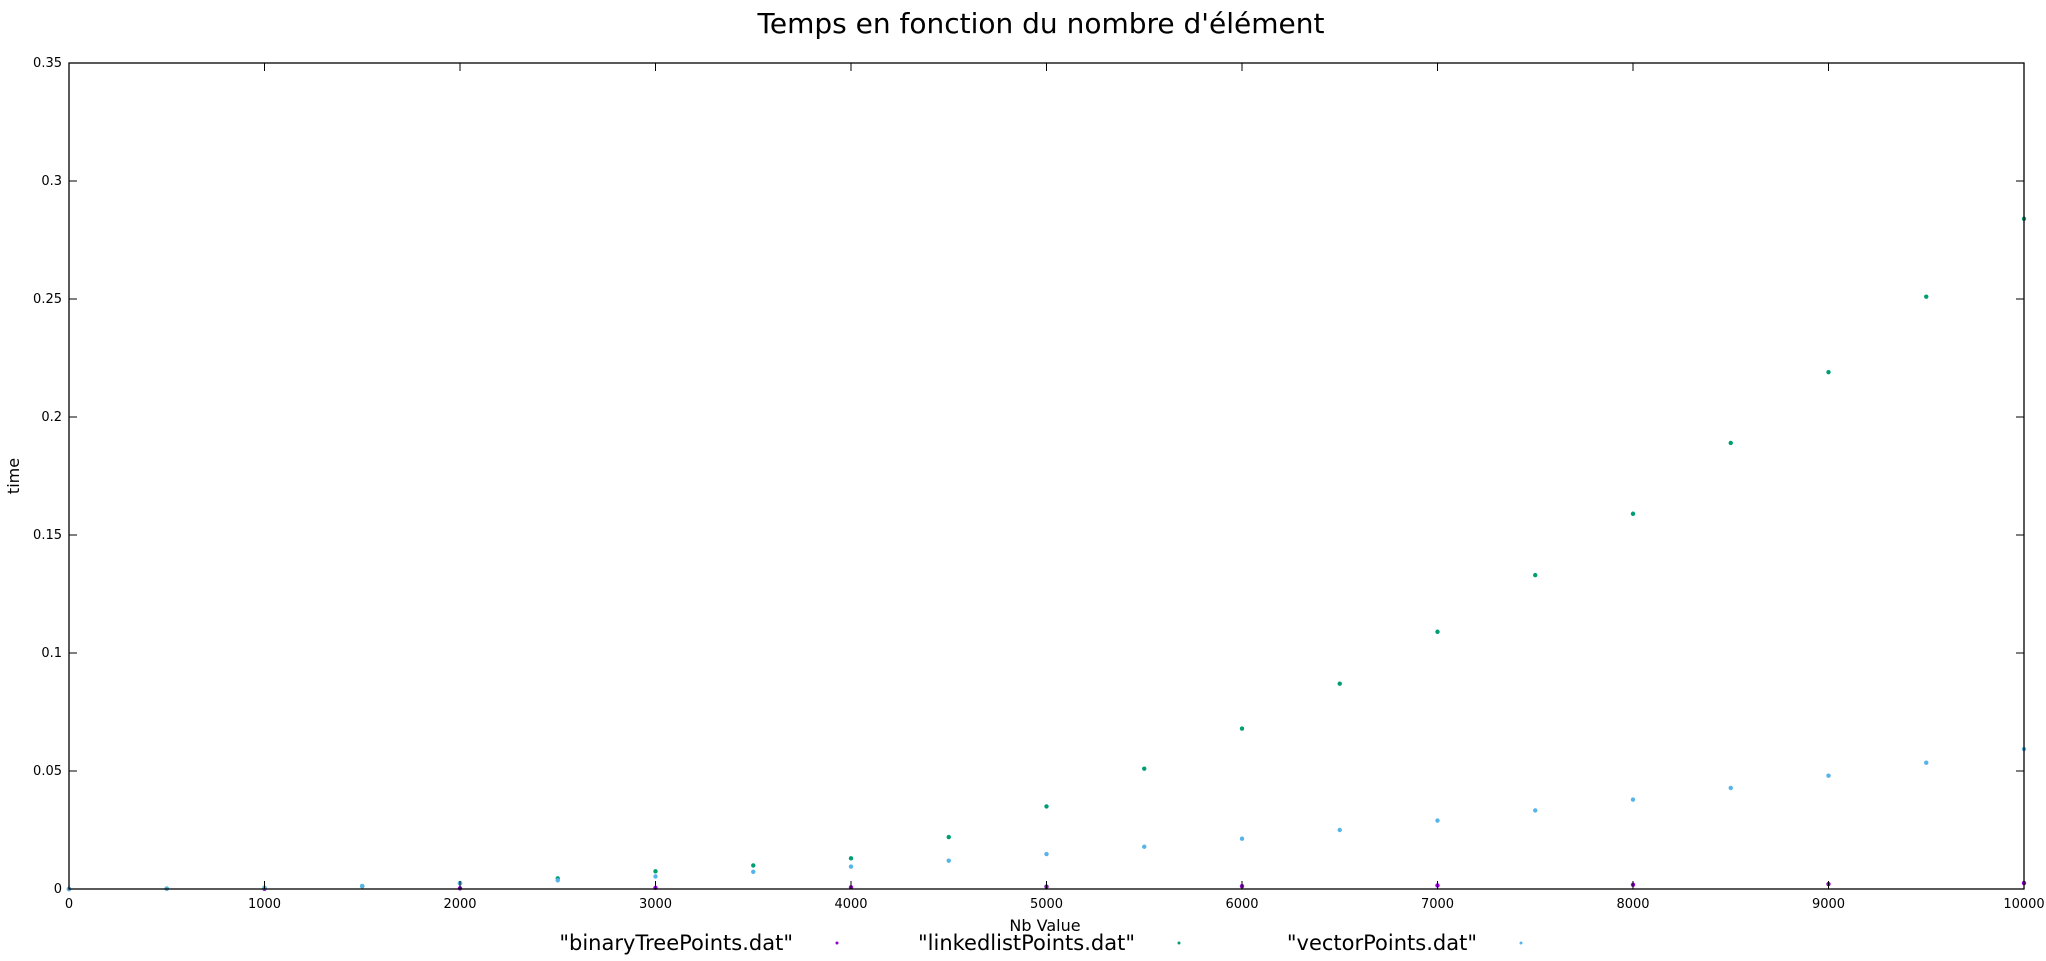 The width and height of the screenshot is (2046, 961). I want to click on x-tick-label: 1000, so click(264, 904).